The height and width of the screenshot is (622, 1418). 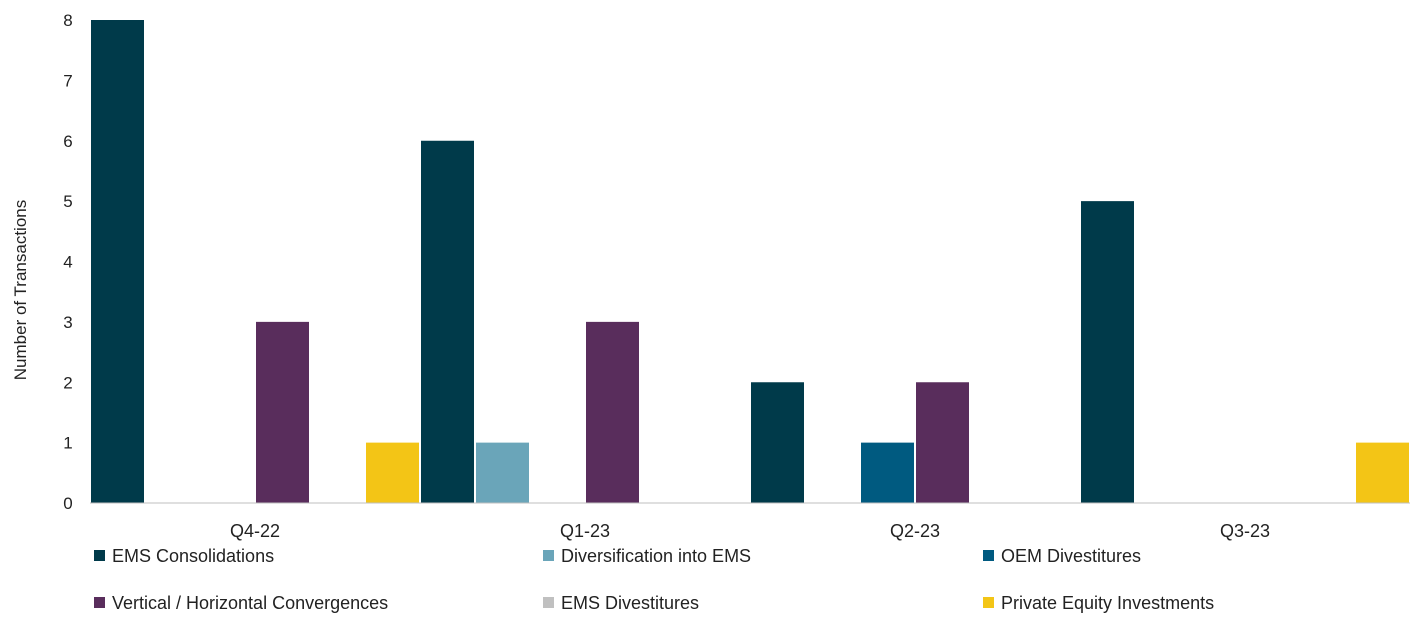 I want to click on y-tick-label: 6, so click(x=67, y=141).